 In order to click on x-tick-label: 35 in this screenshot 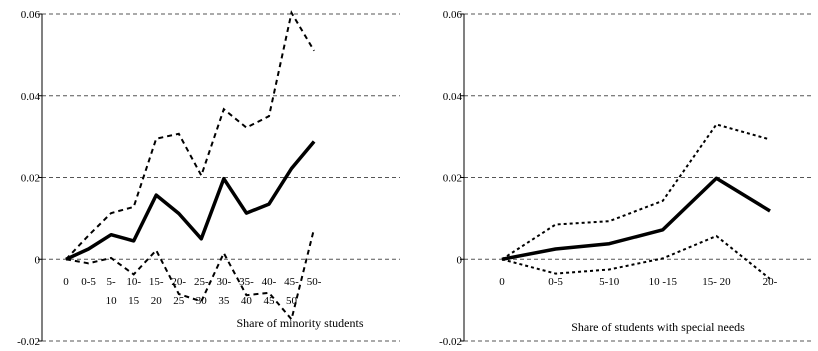, I will do `click(224, 301)`.